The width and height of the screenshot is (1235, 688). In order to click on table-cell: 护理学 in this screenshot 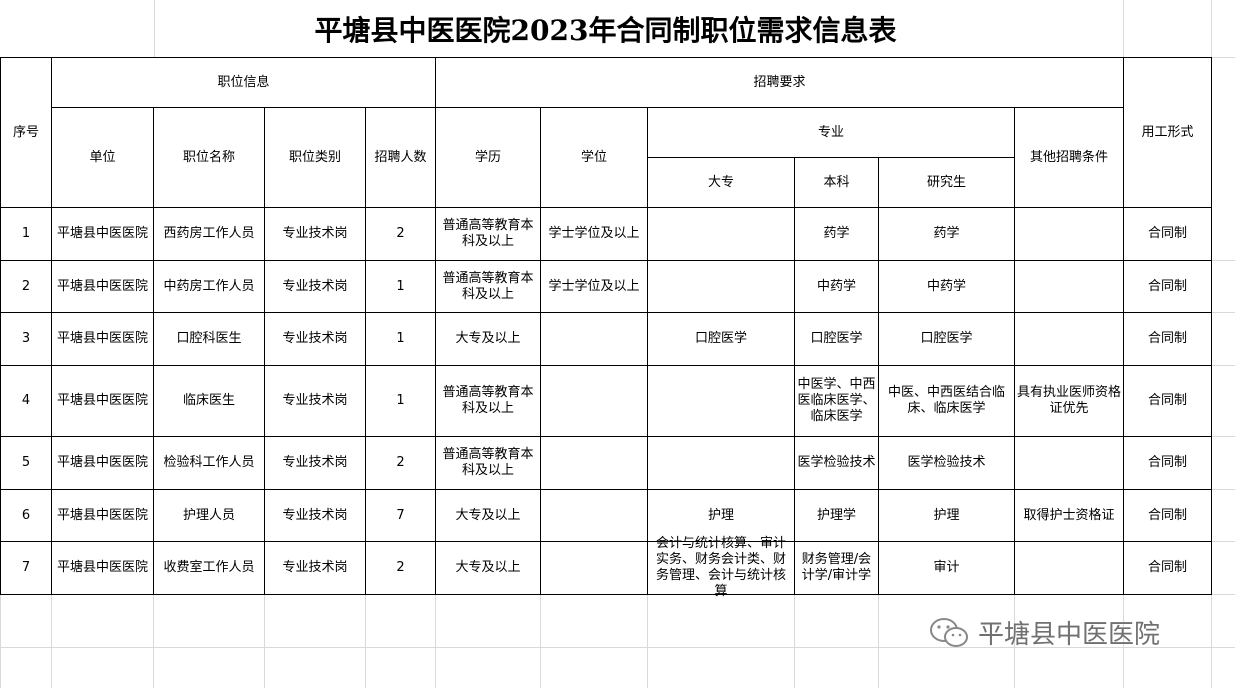, I will do `click(836, 515)`.